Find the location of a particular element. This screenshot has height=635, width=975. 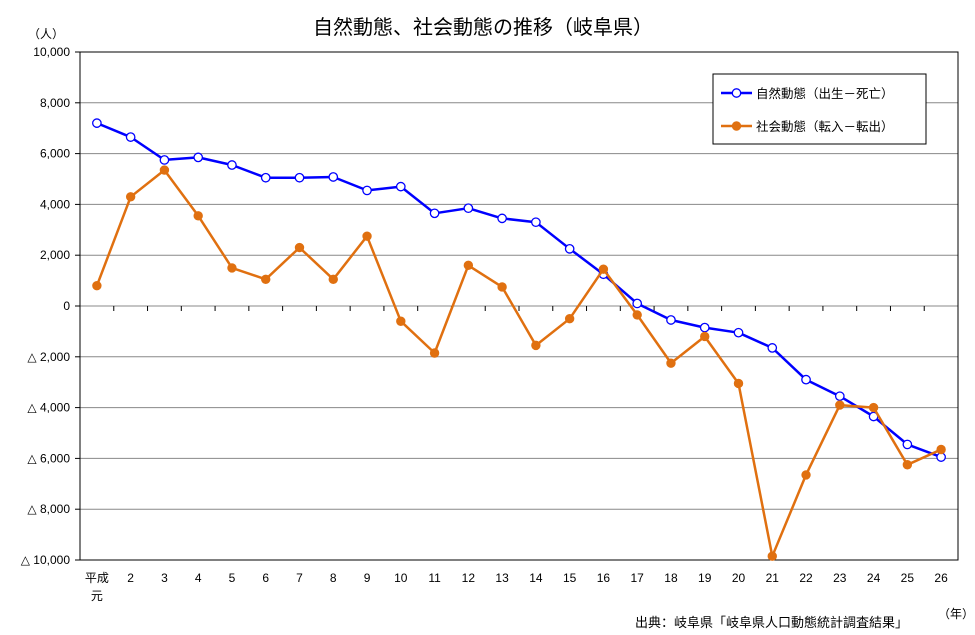

x-tick-label: 22 is located at coordinates (806, 578).